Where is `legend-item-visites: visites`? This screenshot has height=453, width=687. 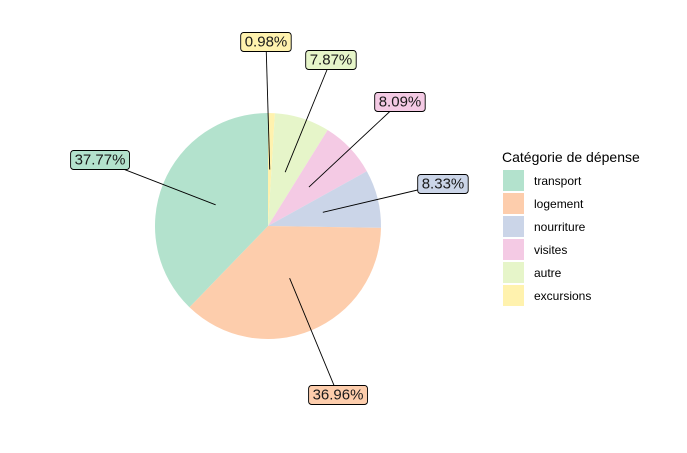
legend-item-visites: visites is located at coordinates (535, 249).